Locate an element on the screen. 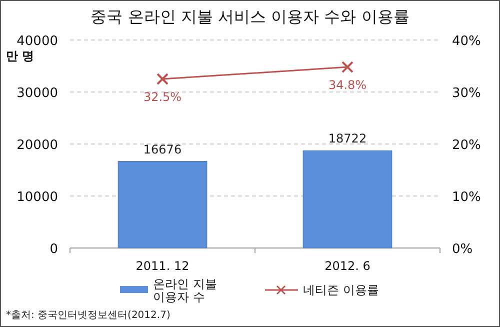 The height and width of the screenshot is (327, 500). data-label: 16676 is located at coordinates (162, 149).